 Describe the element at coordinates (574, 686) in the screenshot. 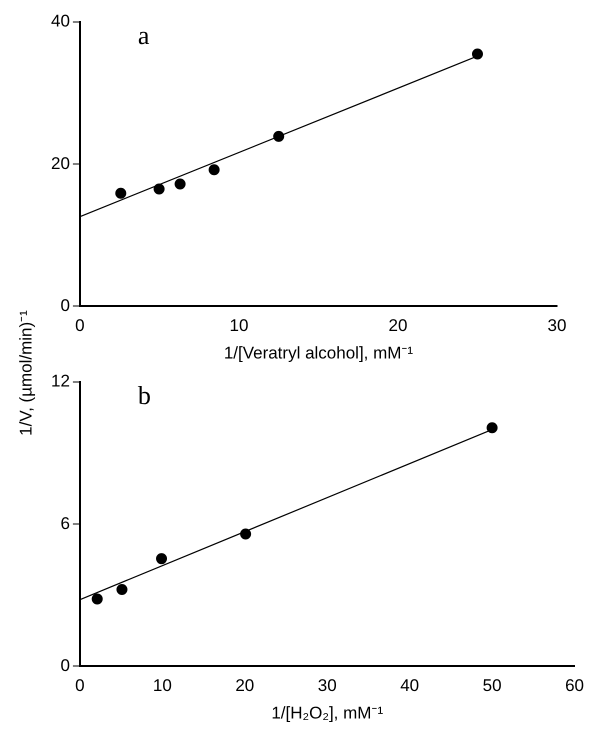

I see `x-tick-label: 60` at that location.